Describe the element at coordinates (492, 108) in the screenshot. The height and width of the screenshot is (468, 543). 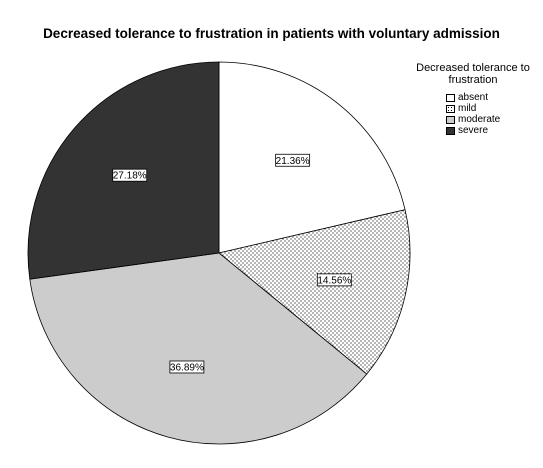
I see `legend-item-mild: mild` at that location.